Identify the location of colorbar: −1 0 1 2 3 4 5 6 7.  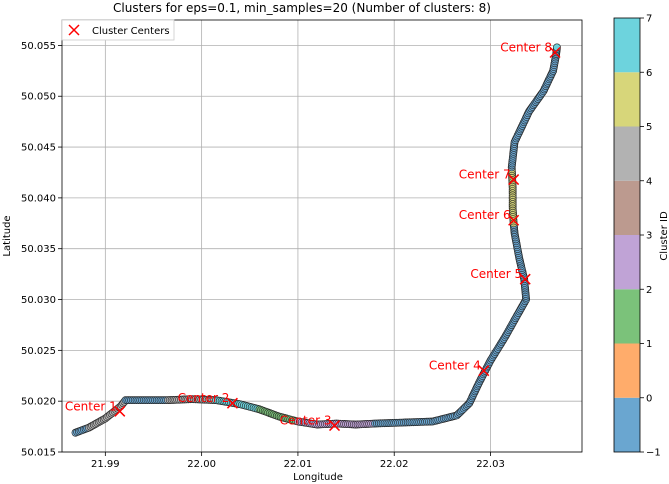
(637, 236).